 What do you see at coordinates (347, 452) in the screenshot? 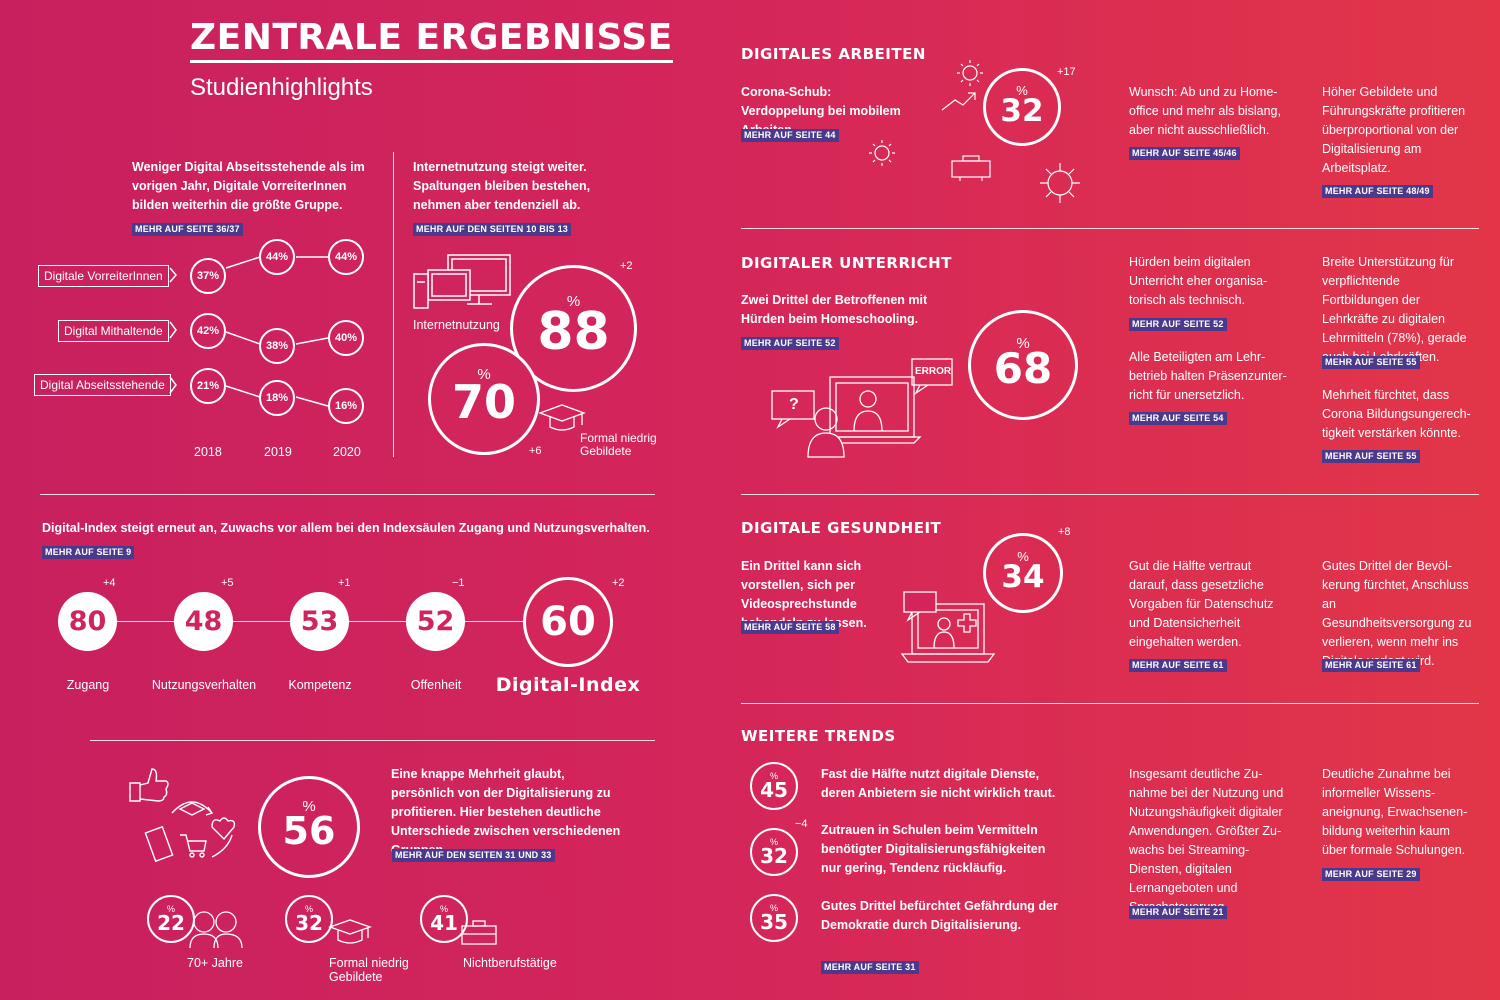
I see `year-label: 2020` at bounding box center [347, 452].